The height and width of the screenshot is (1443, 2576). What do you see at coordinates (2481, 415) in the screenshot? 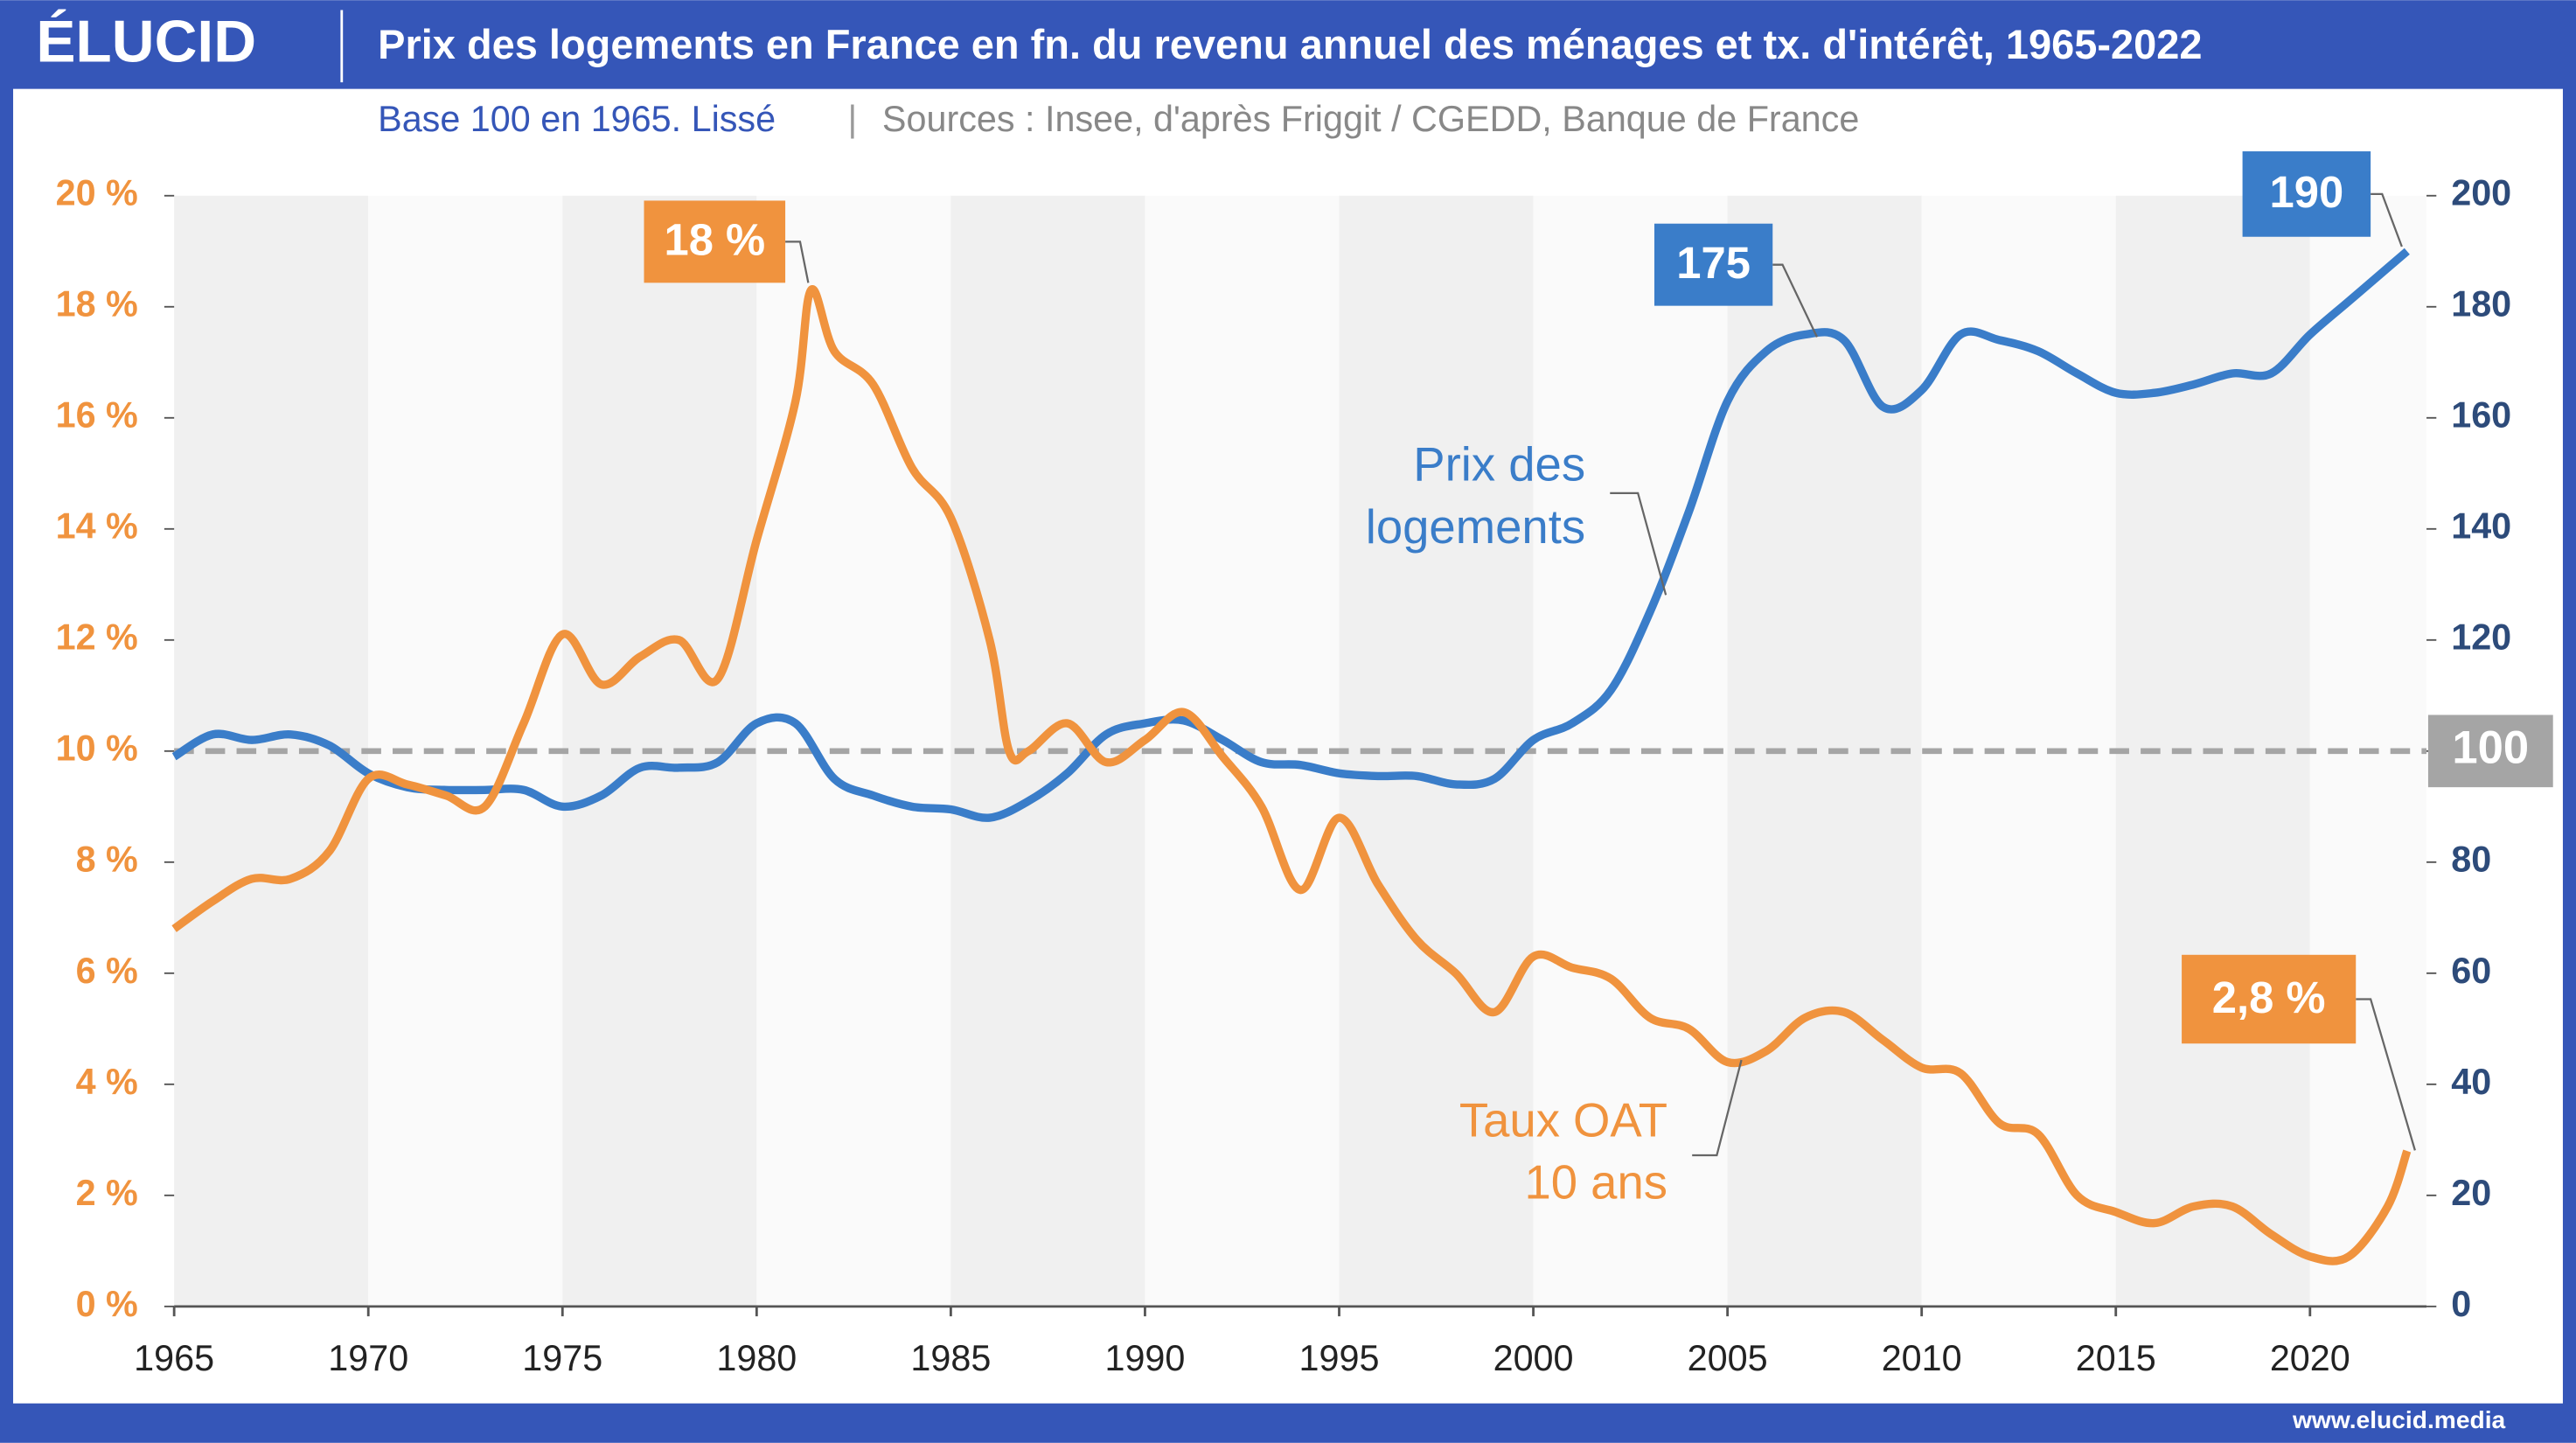
I see `y2-tick-label: 160` at bounding box center [2481, 415].